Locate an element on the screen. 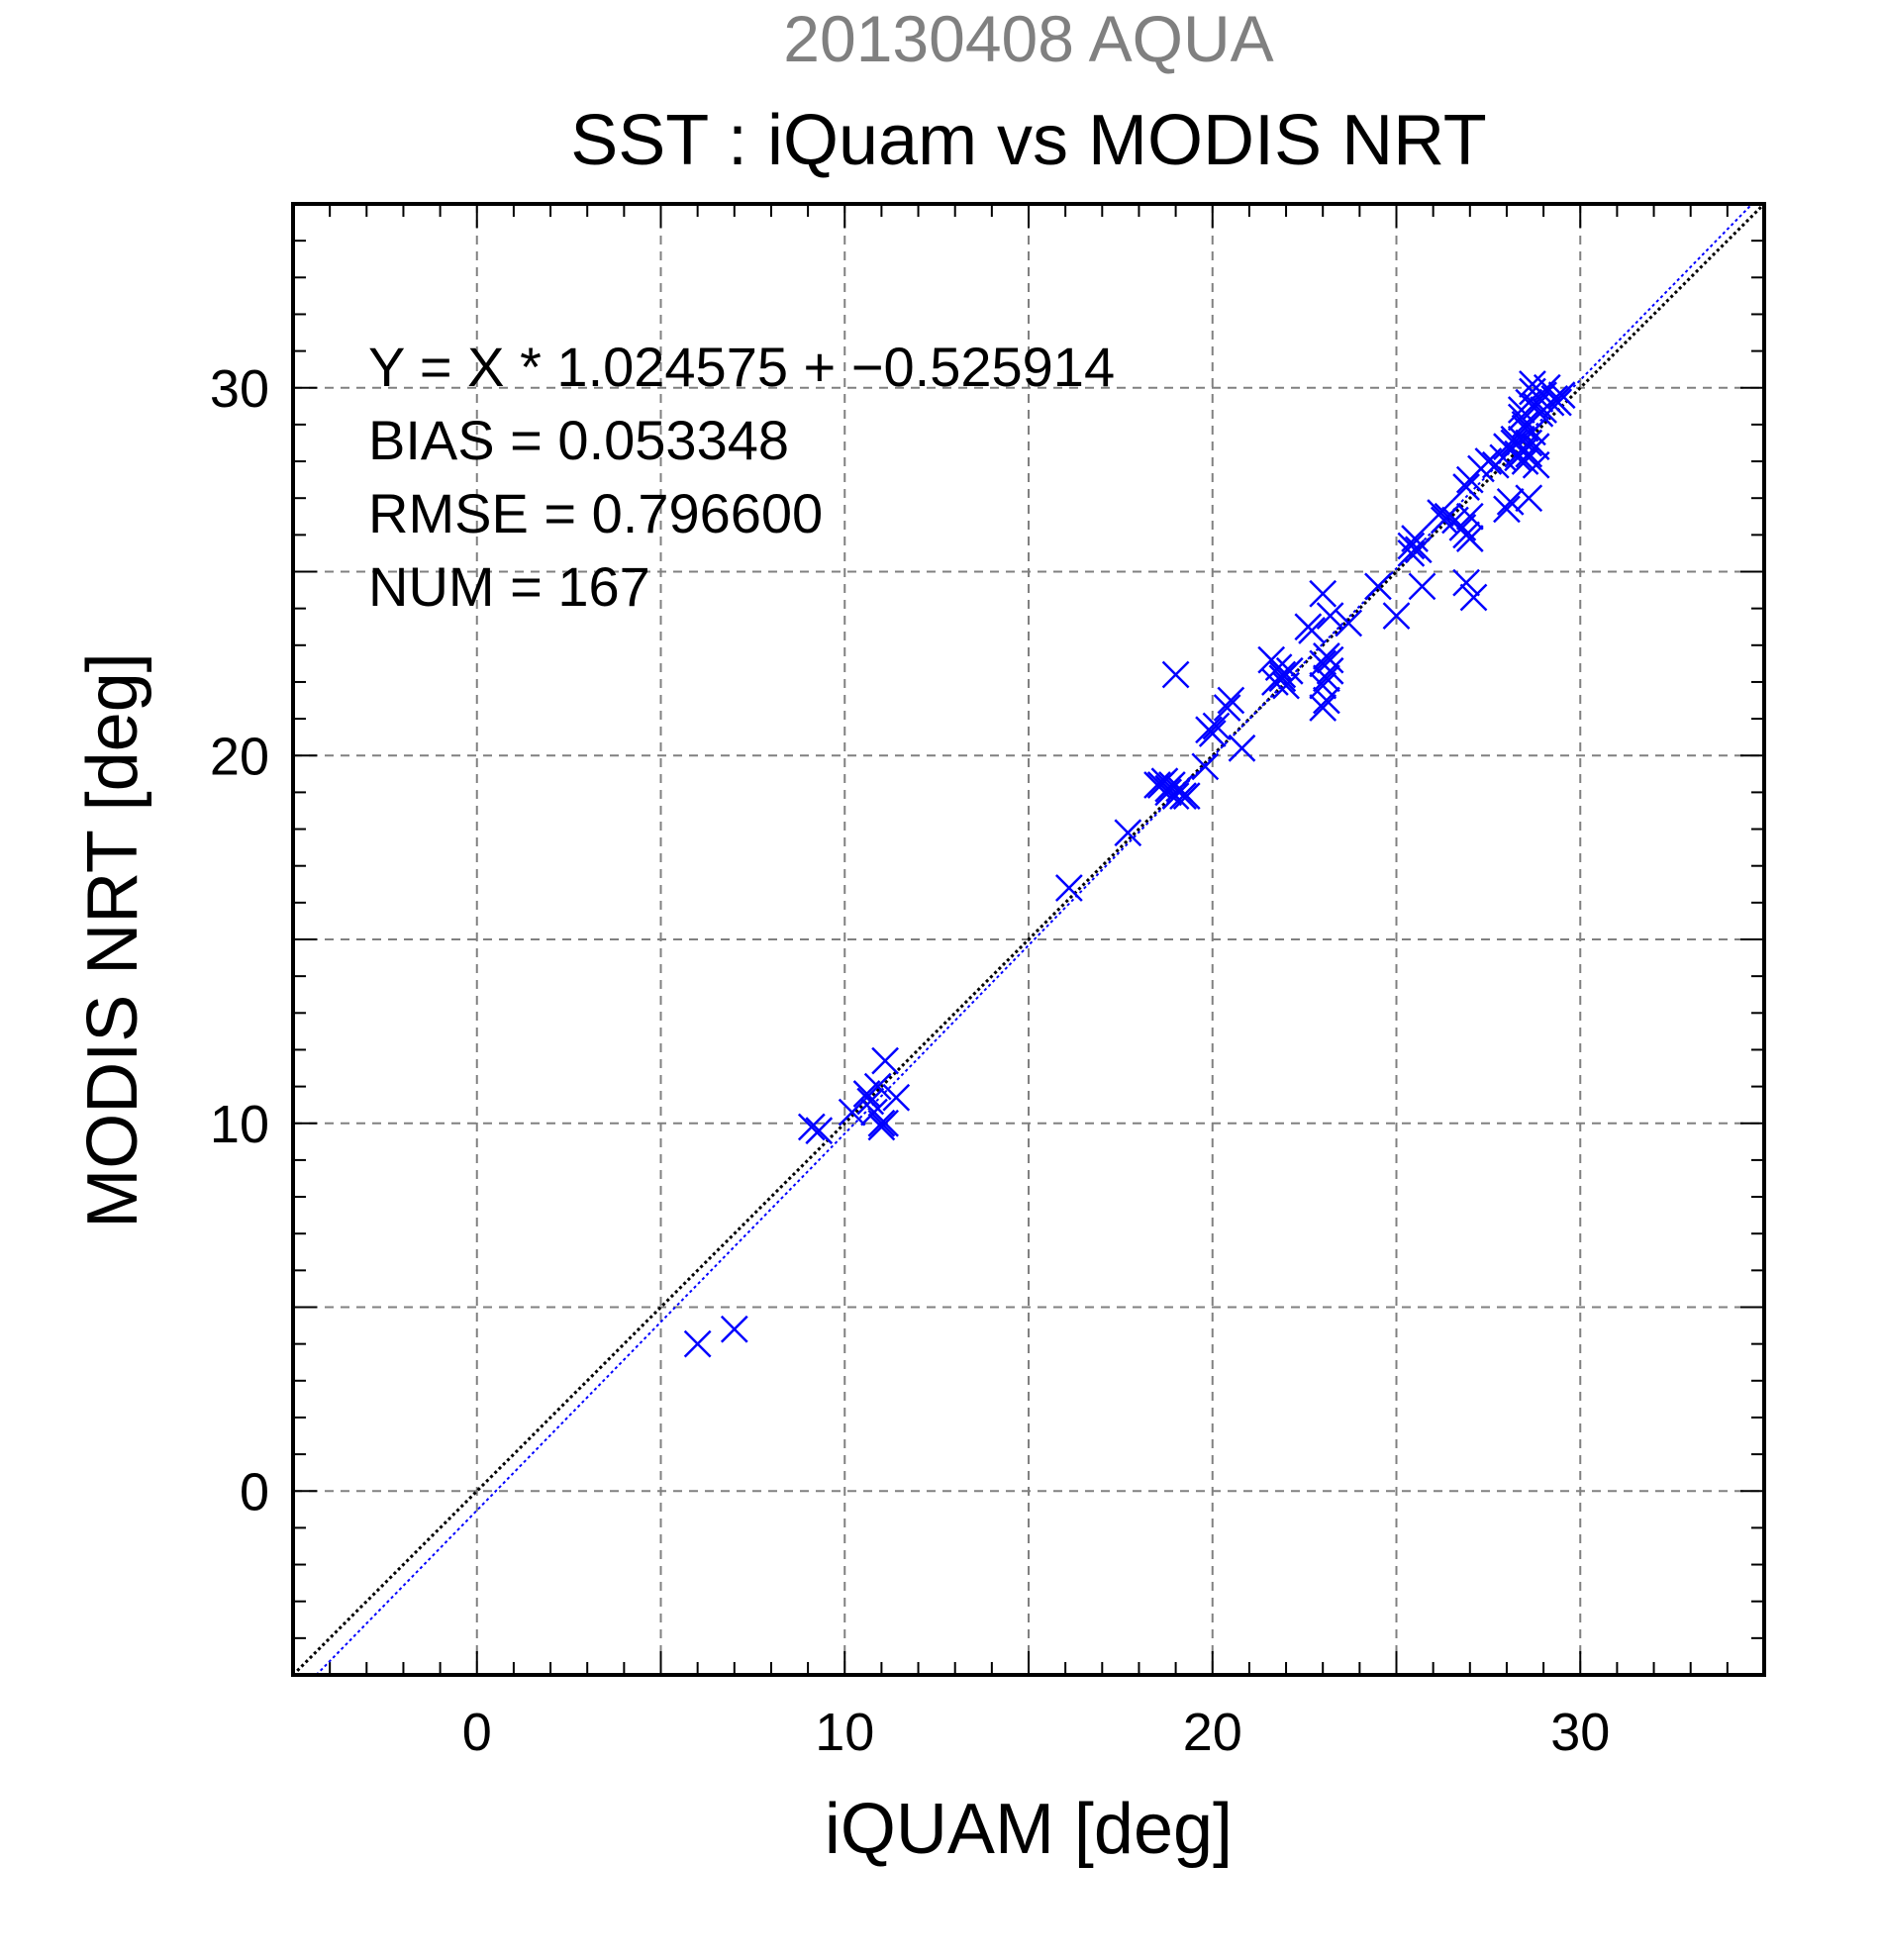  bias-label: BIAS = 0.053348 is located at coordinates (579, 440).